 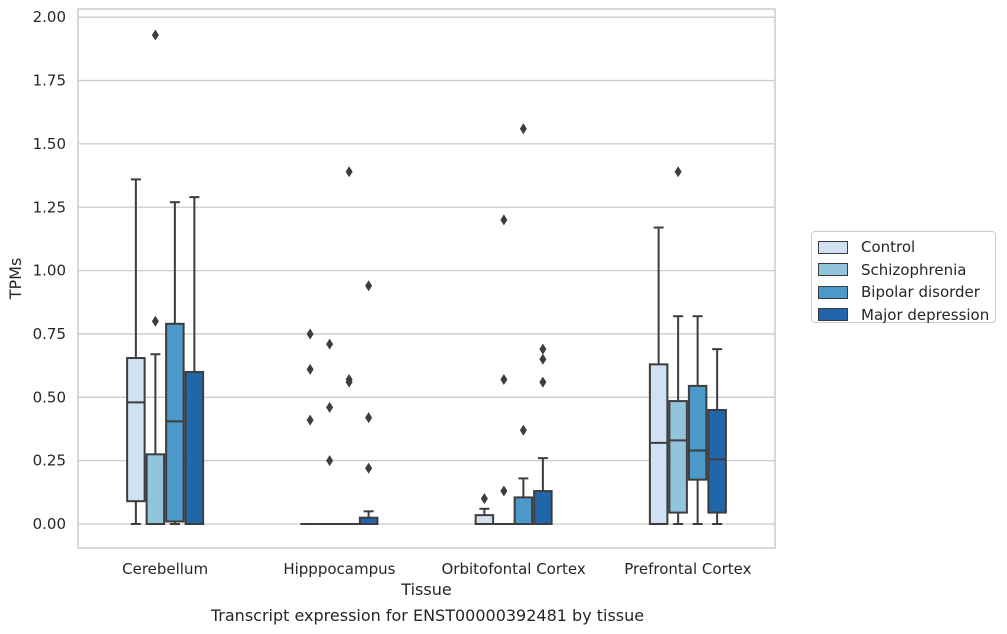 What do you see at coordinates (425, 589) in the screenshot?
I see `x-axis-title: Tissue` at bounding box center [425, 589].